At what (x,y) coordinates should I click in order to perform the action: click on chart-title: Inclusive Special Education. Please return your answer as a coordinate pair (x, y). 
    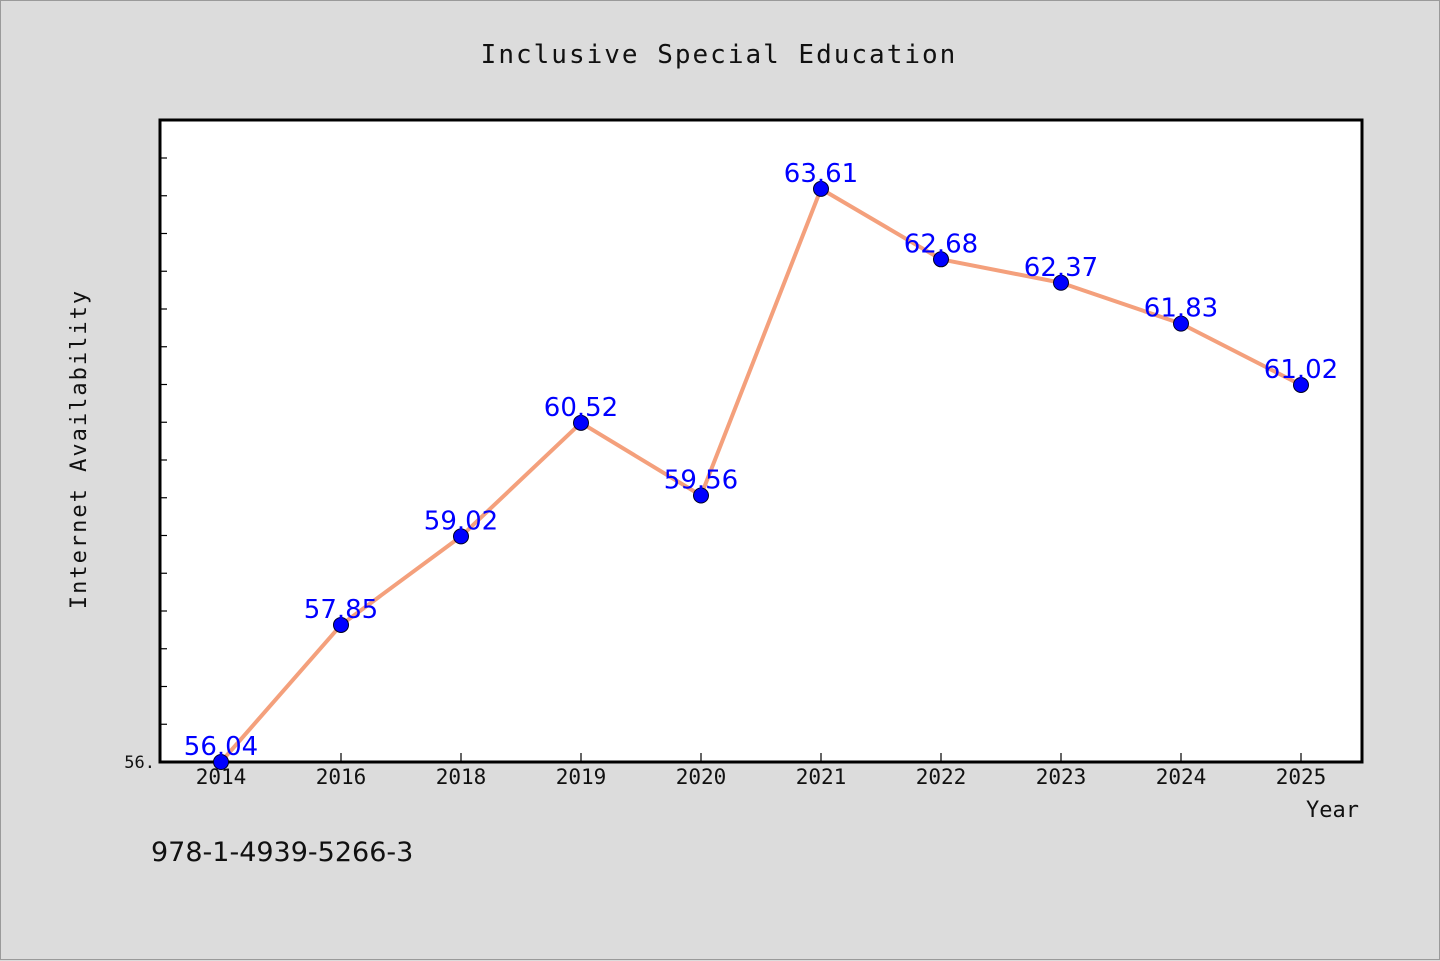
    Looking at the image, I should click on (719, 55).